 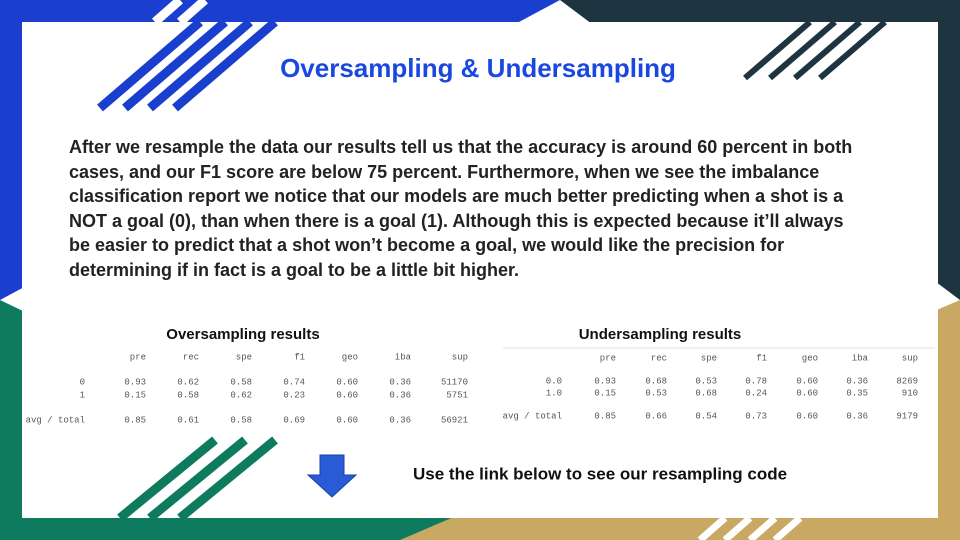 What do you see at coordinates (907, 381) in the screenshot?
I see `table-cell: 8269` at bounding box center [907, 381].